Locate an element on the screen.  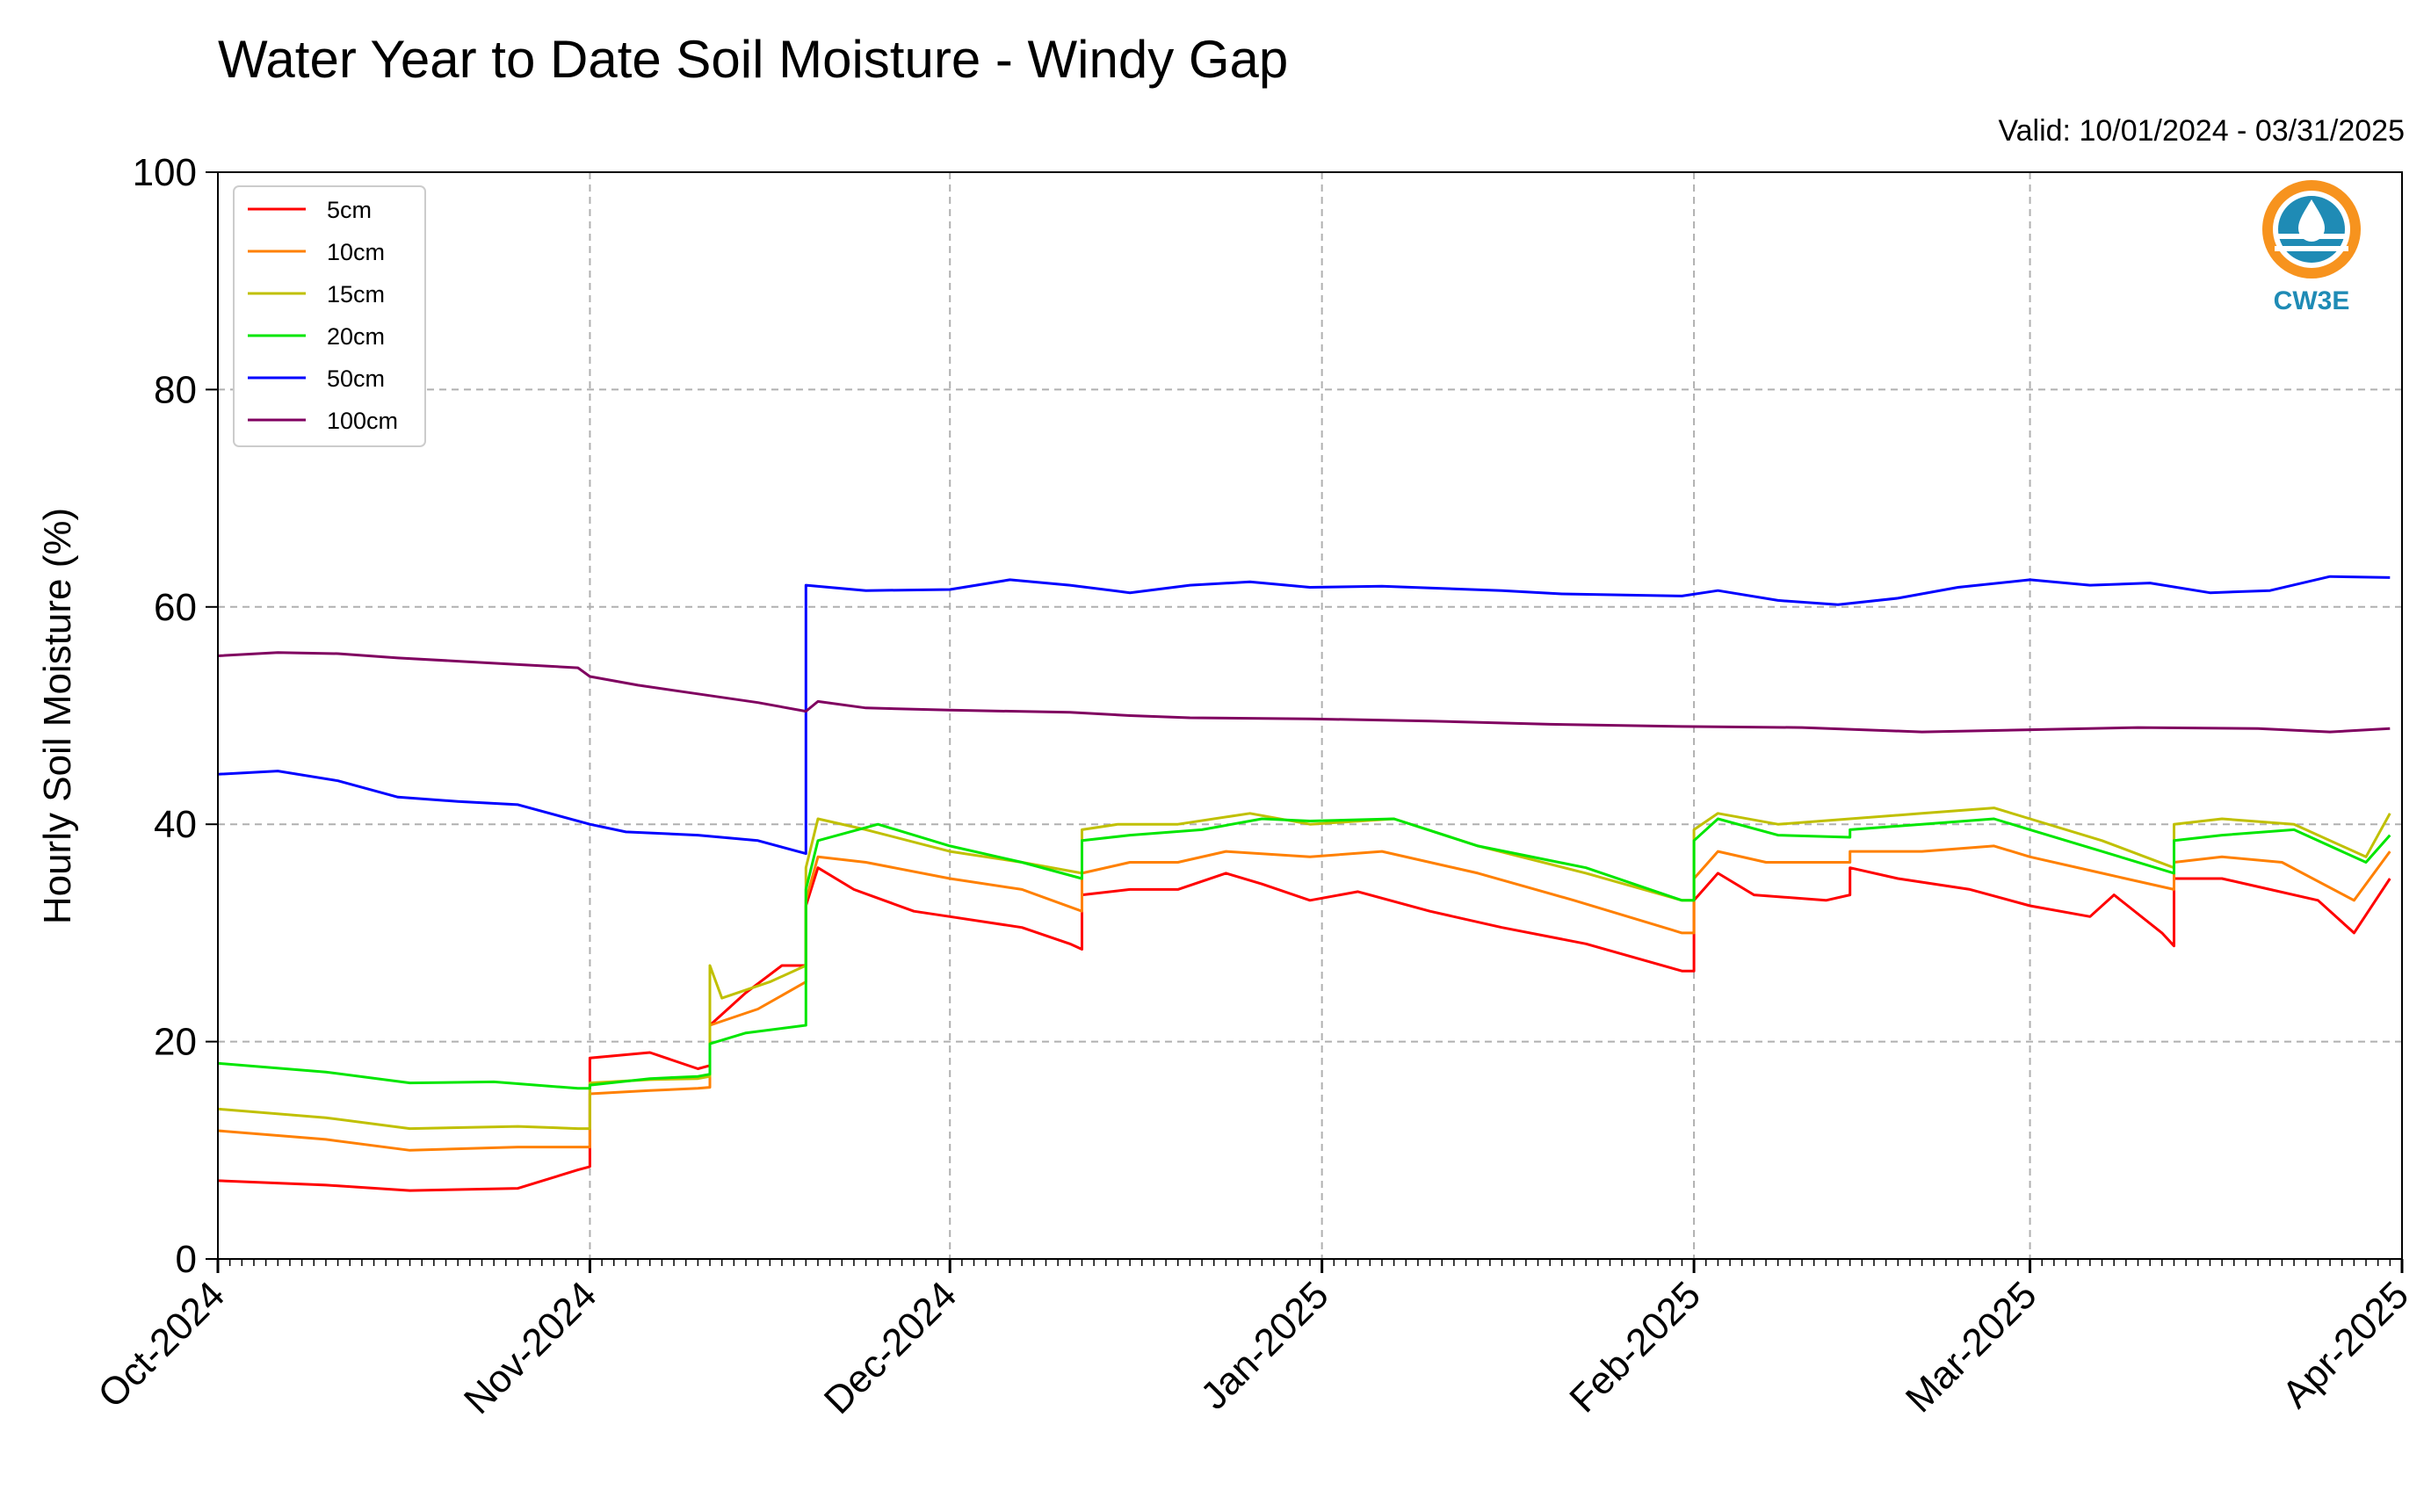
x-tick-label: Oct-2024 is located at coordinates (161, 1344).